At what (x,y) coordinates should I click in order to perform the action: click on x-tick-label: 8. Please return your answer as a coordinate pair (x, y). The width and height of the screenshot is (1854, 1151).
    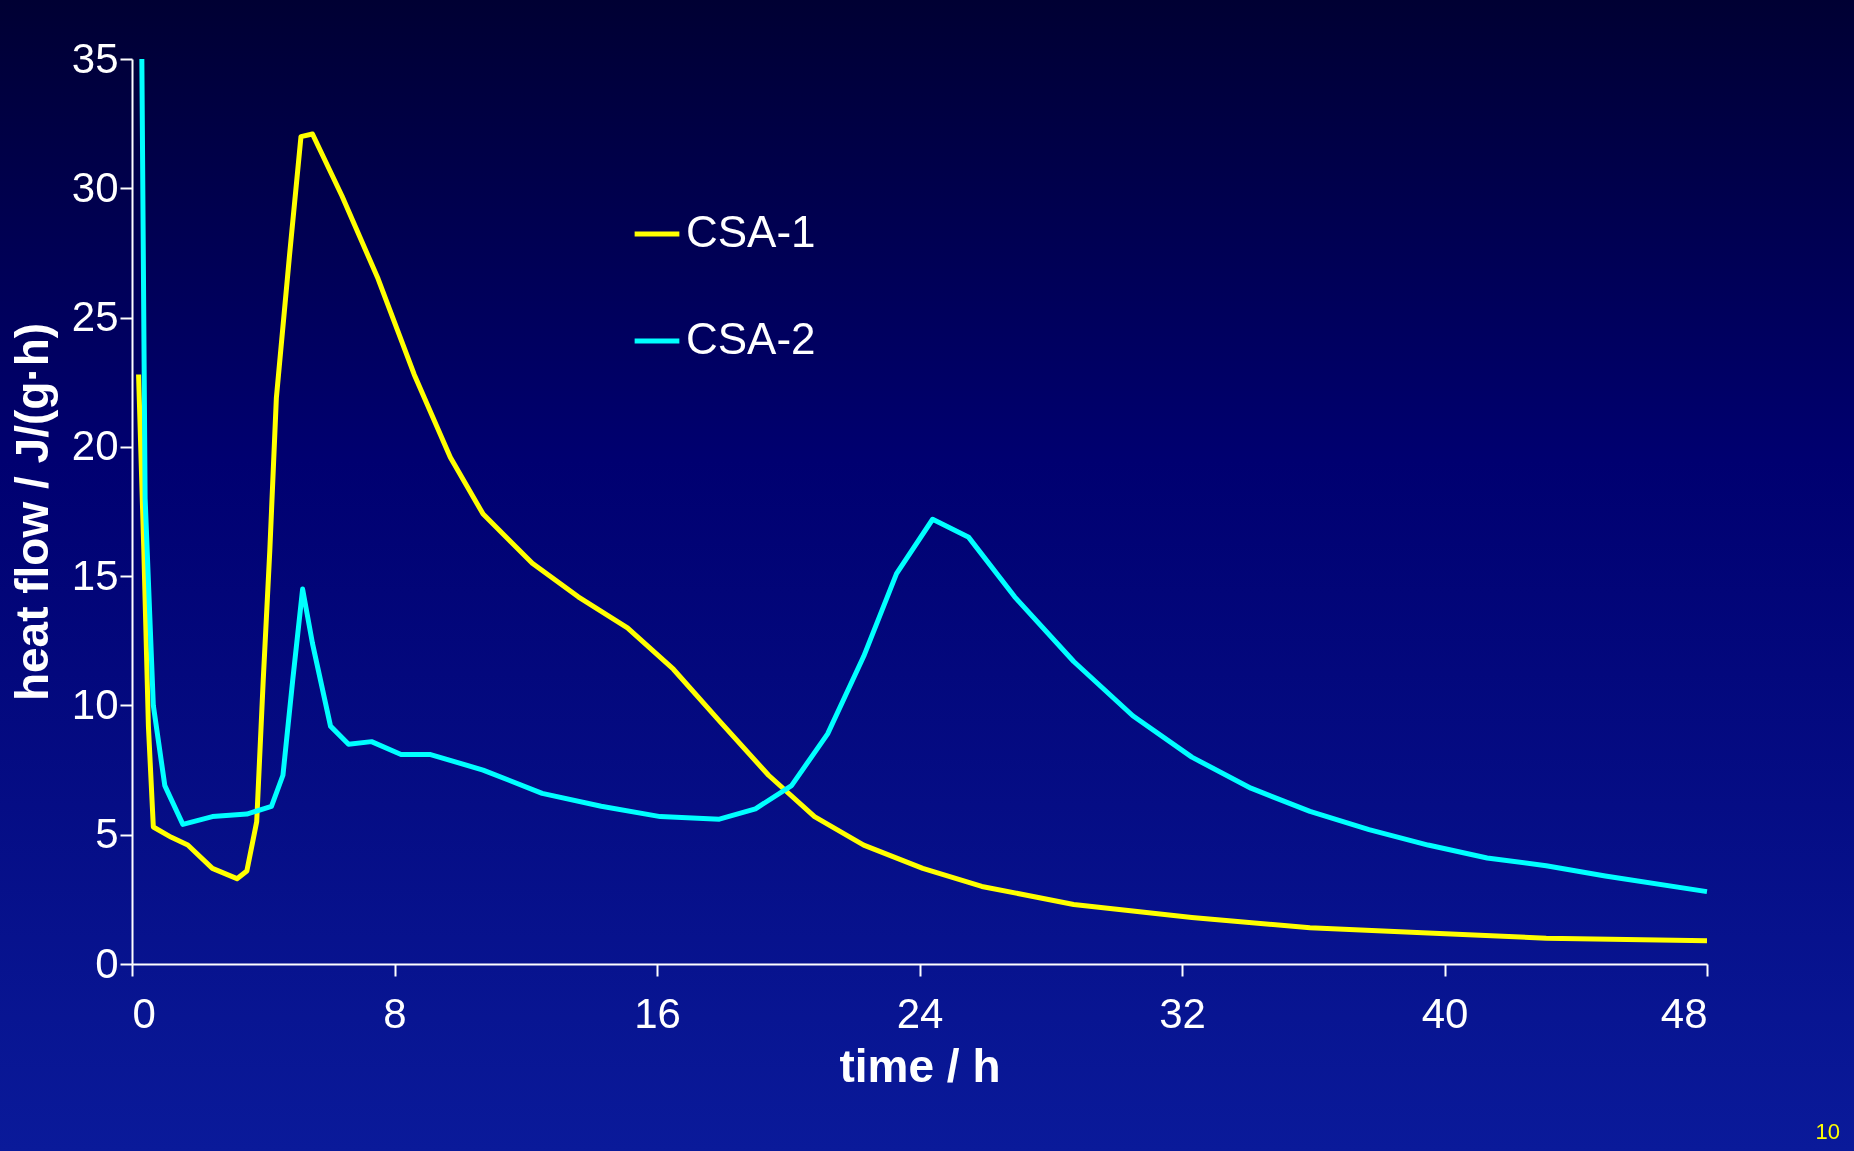
    Looking at the image, I should click on (395, 1013).